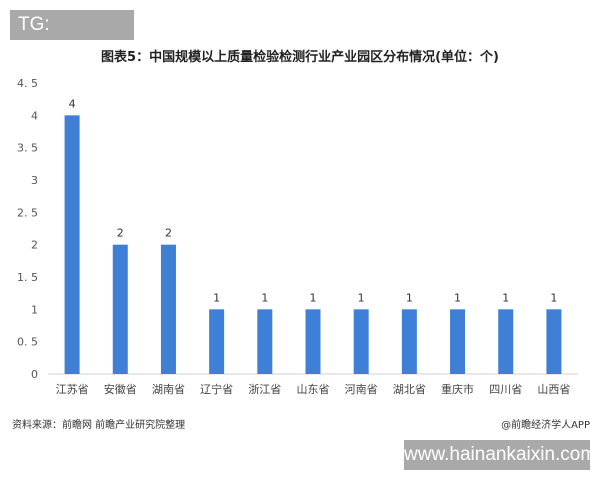  Describe the element at coordinates (545, 425) in the screenshot. I see `credit-note: @前瞻经济学人APP` at that location.